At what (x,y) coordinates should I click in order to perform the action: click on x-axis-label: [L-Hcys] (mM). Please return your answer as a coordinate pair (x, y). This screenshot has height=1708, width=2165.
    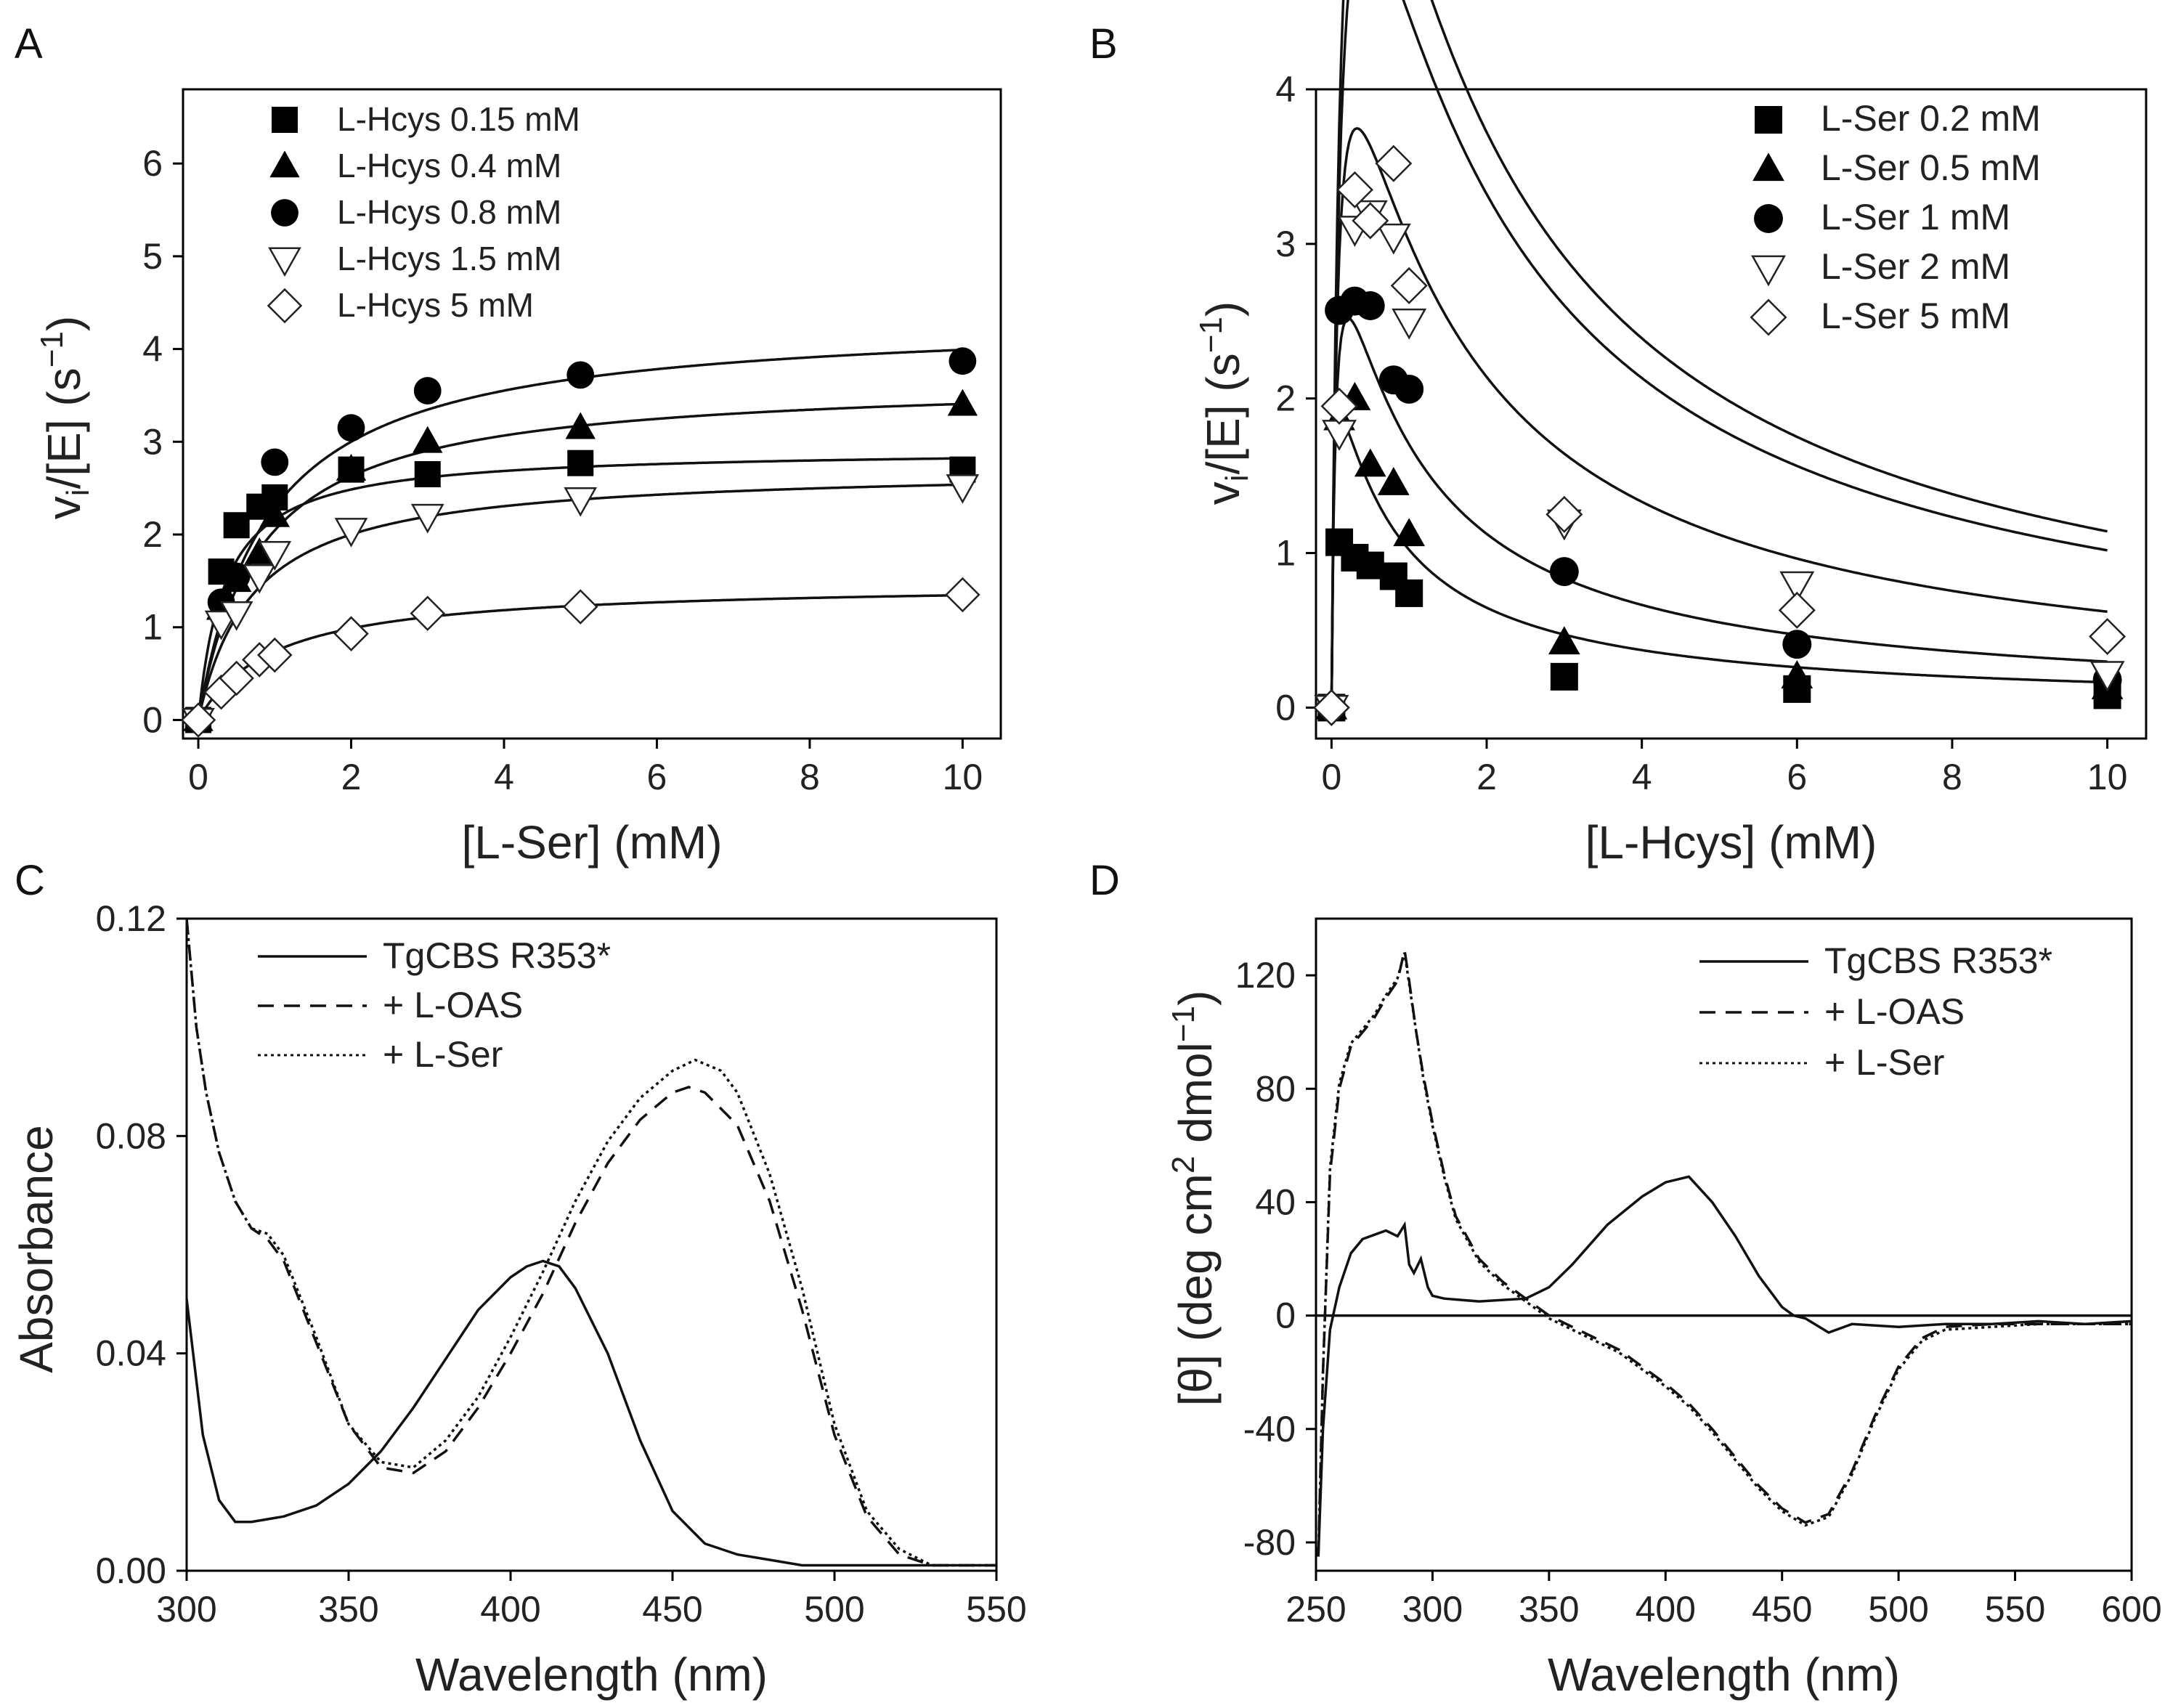
    Looking at the image, I should click on (1731, 842).